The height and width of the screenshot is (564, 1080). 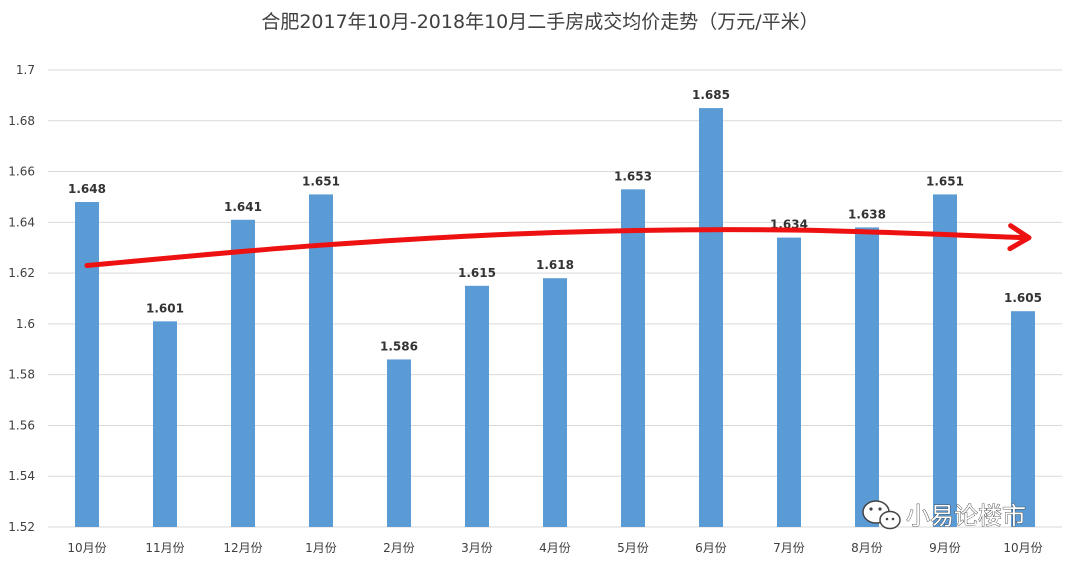 I want to click on data-label: 1.638, so click(x=867, y=214).